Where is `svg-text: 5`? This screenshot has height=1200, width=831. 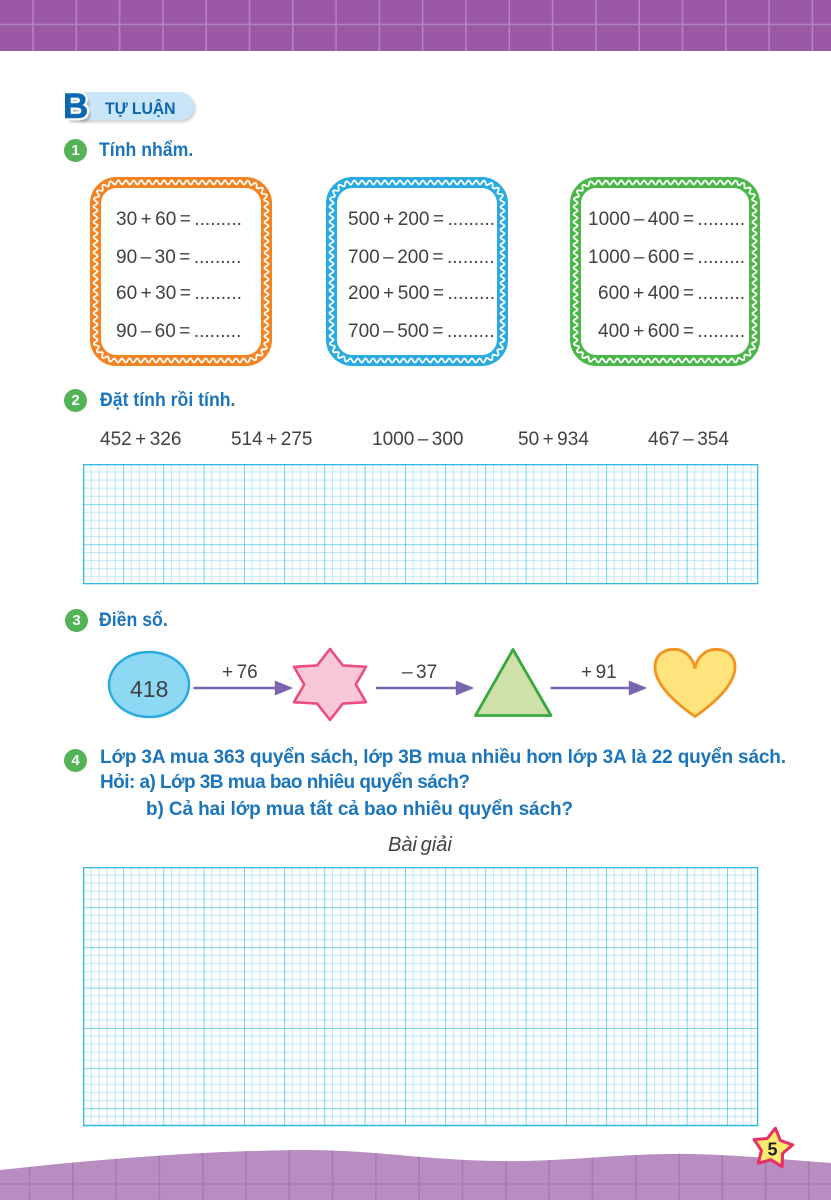
svg-text: 5 is located at coordinates (772, 1150).